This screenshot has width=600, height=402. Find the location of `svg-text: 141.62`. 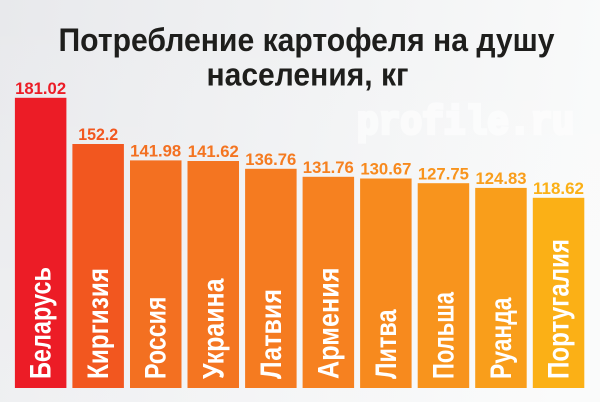

svg-text: 141.62 is located at coordinates (213, 152).